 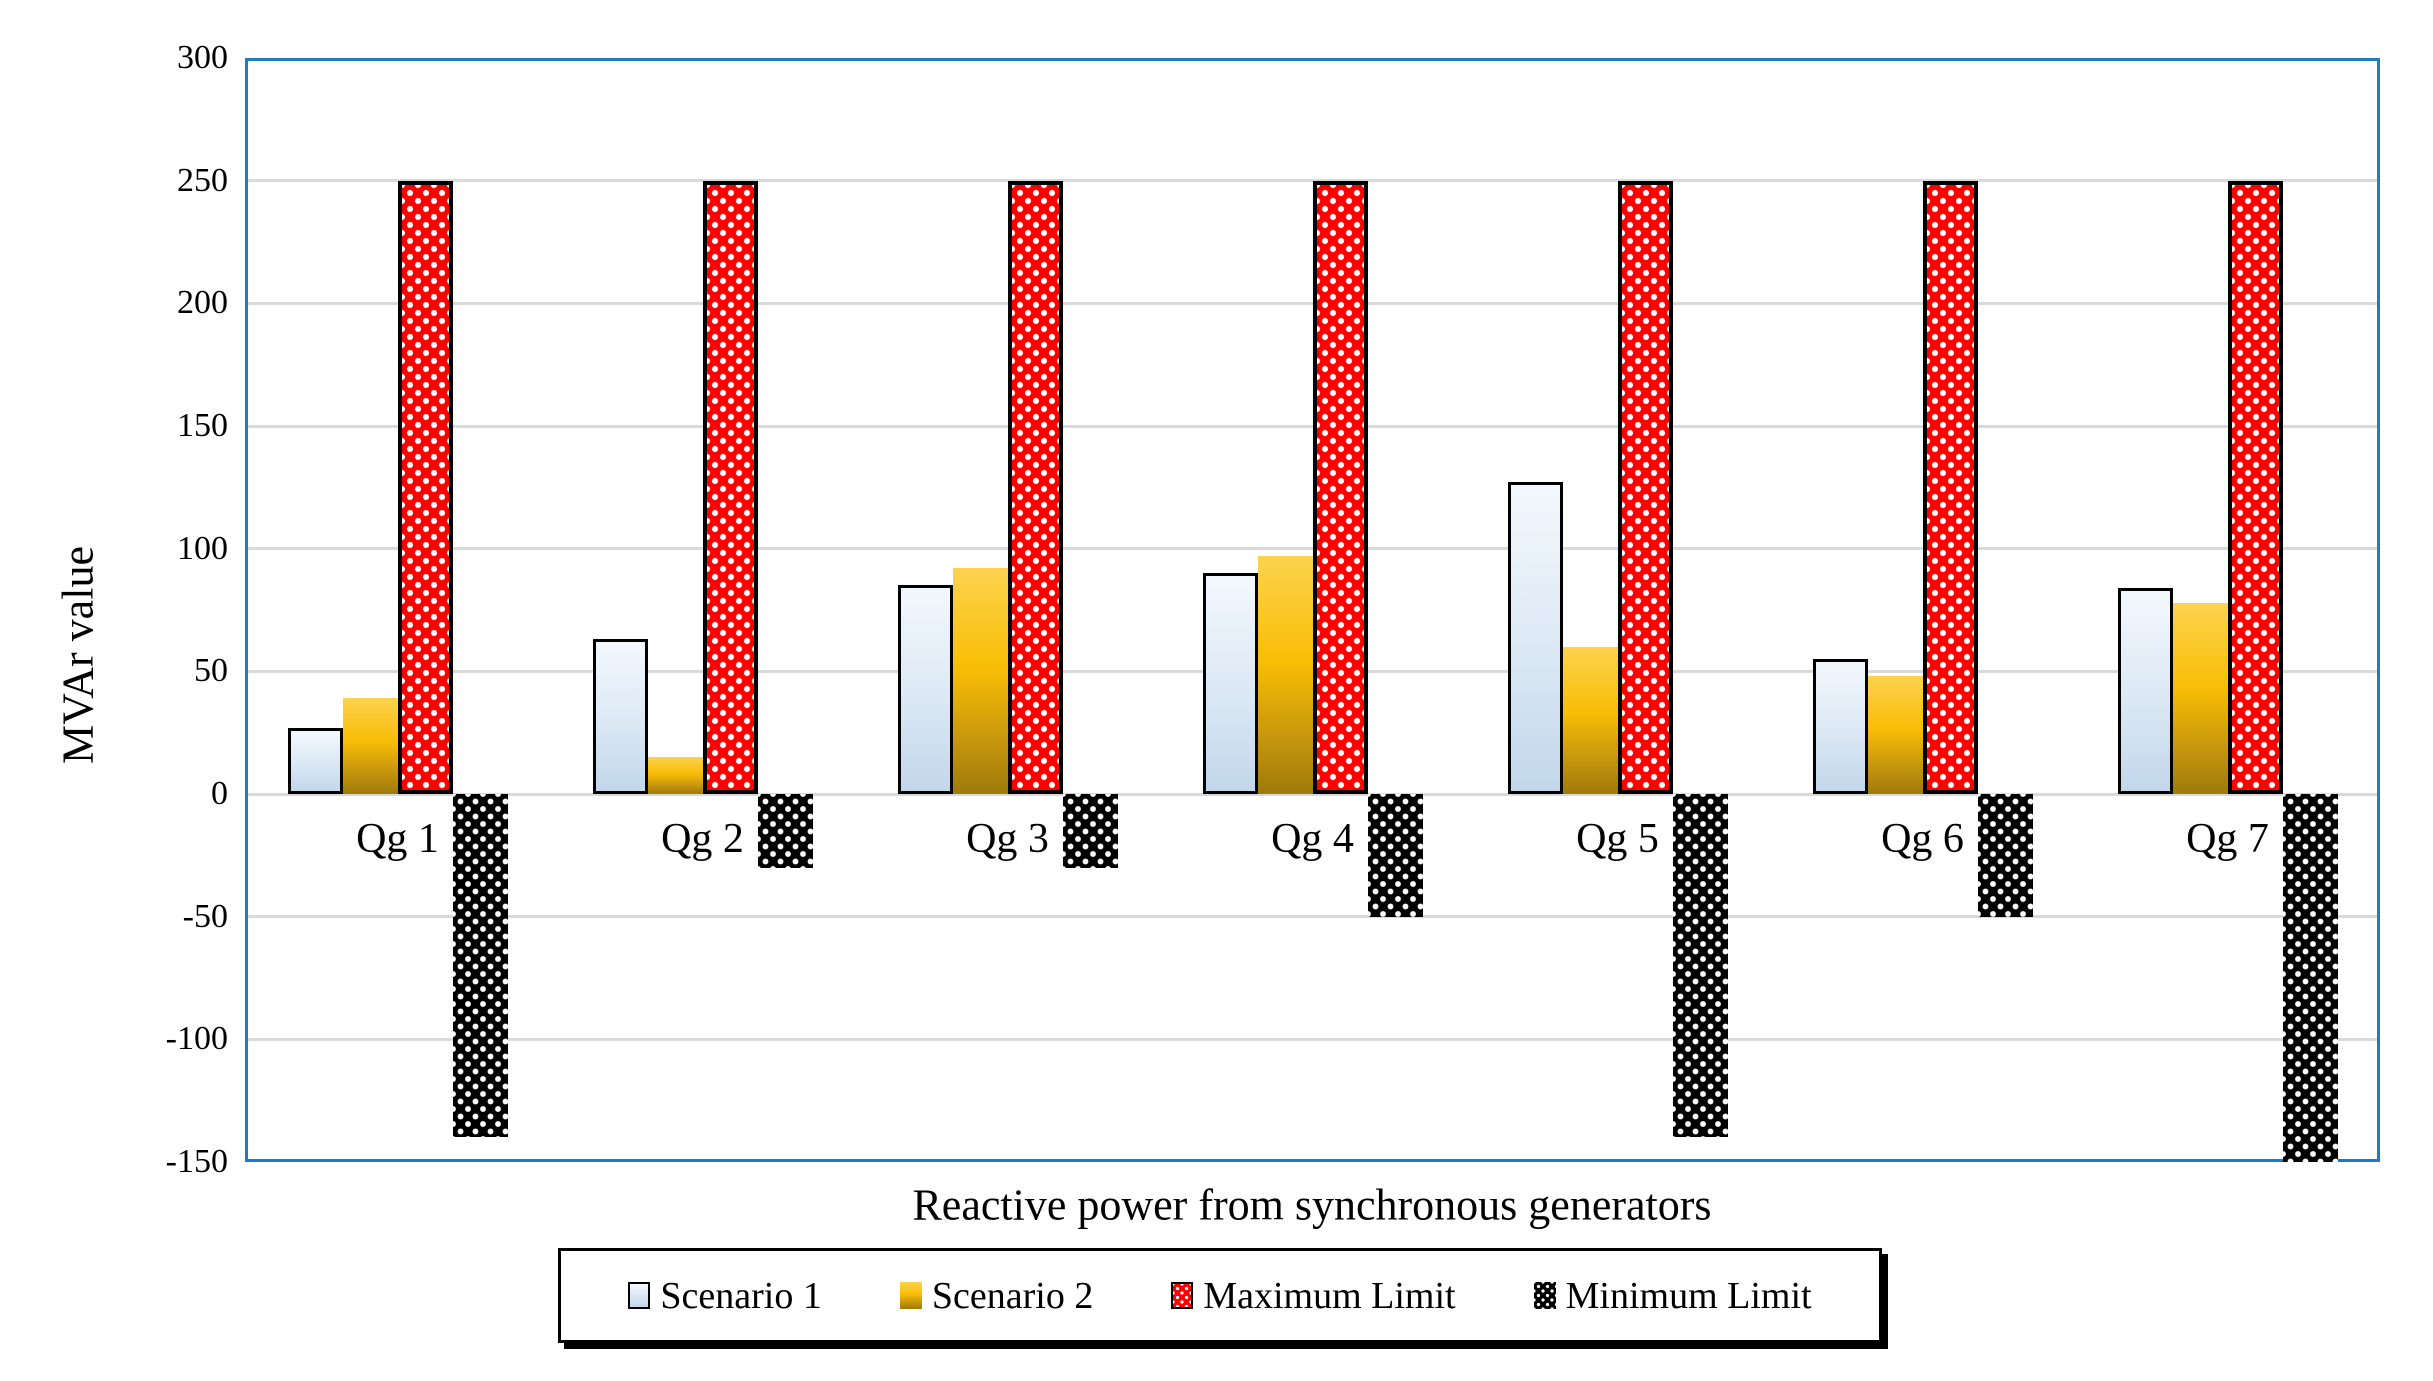 I want to click on legend-item-minimum-limit: Minimum Limit, so click(x=1672, y=1295).